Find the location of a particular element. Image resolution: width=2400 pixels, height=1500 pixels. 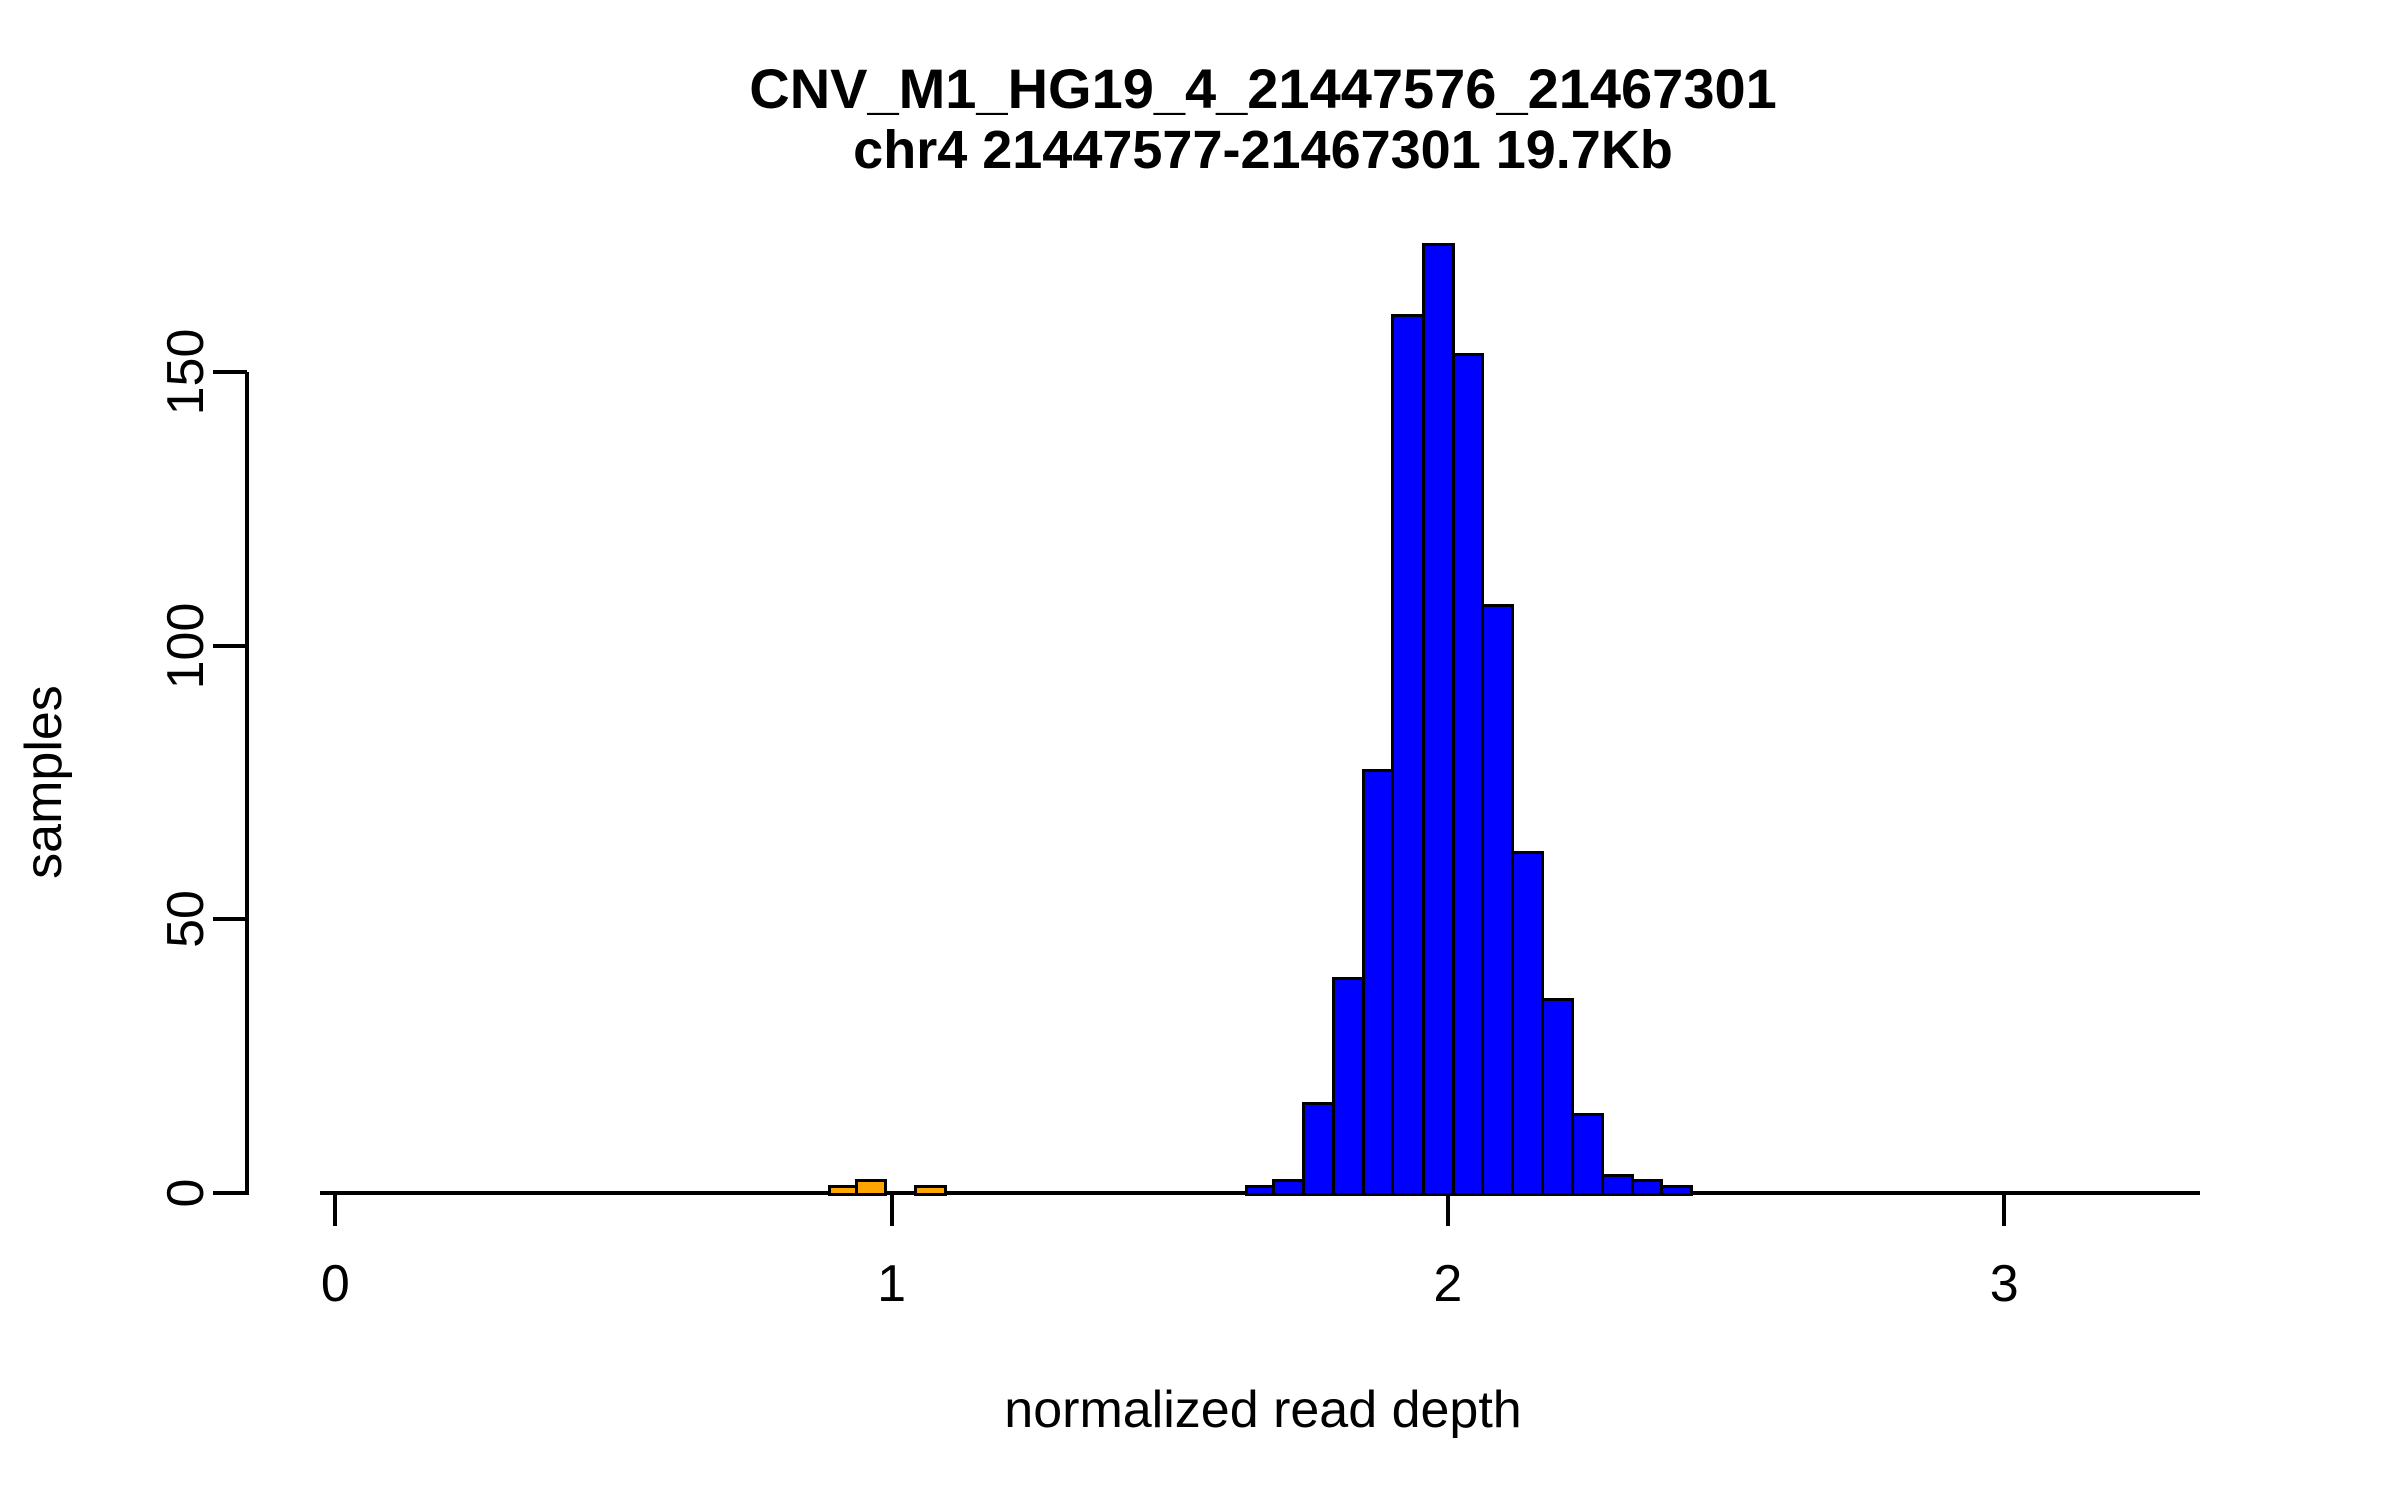

x-tick-label: 2 is located at coordinates (1448, 1284).